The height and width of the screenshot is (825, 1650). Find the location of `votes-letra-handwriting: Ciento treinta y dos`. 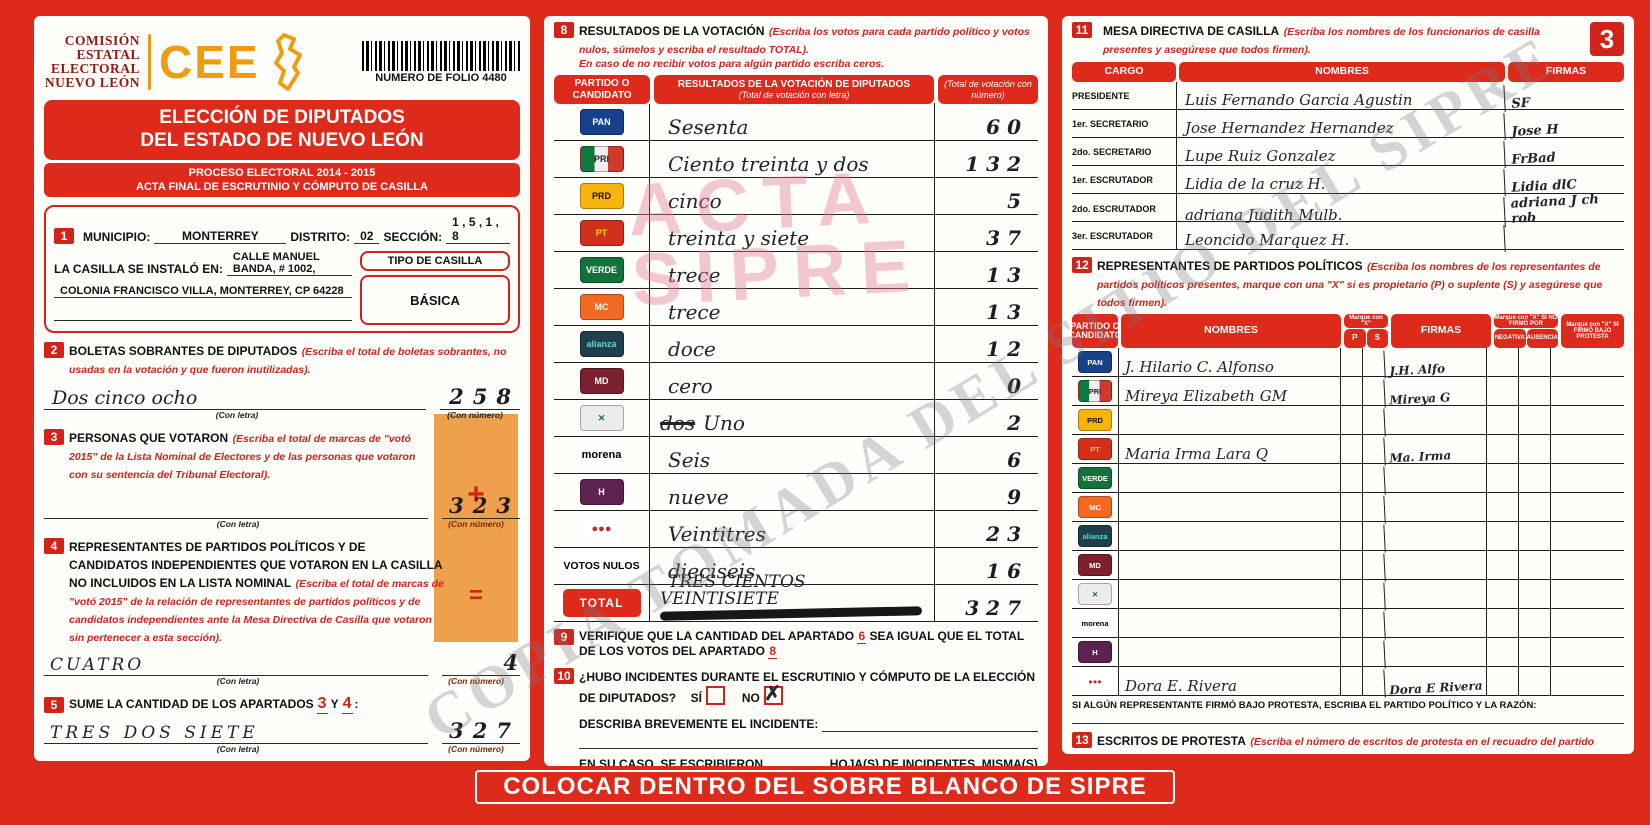

votes-letra-handwriting: Ciento treinta y dos is located at coordinates (768, 164).